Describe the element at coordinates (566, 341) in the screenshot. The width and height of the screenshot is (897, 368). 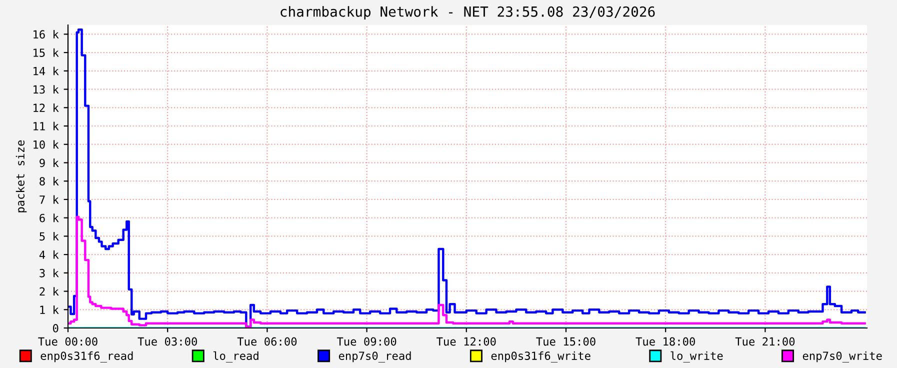
I see `x-tick-label: Tue 15:00` at that location.